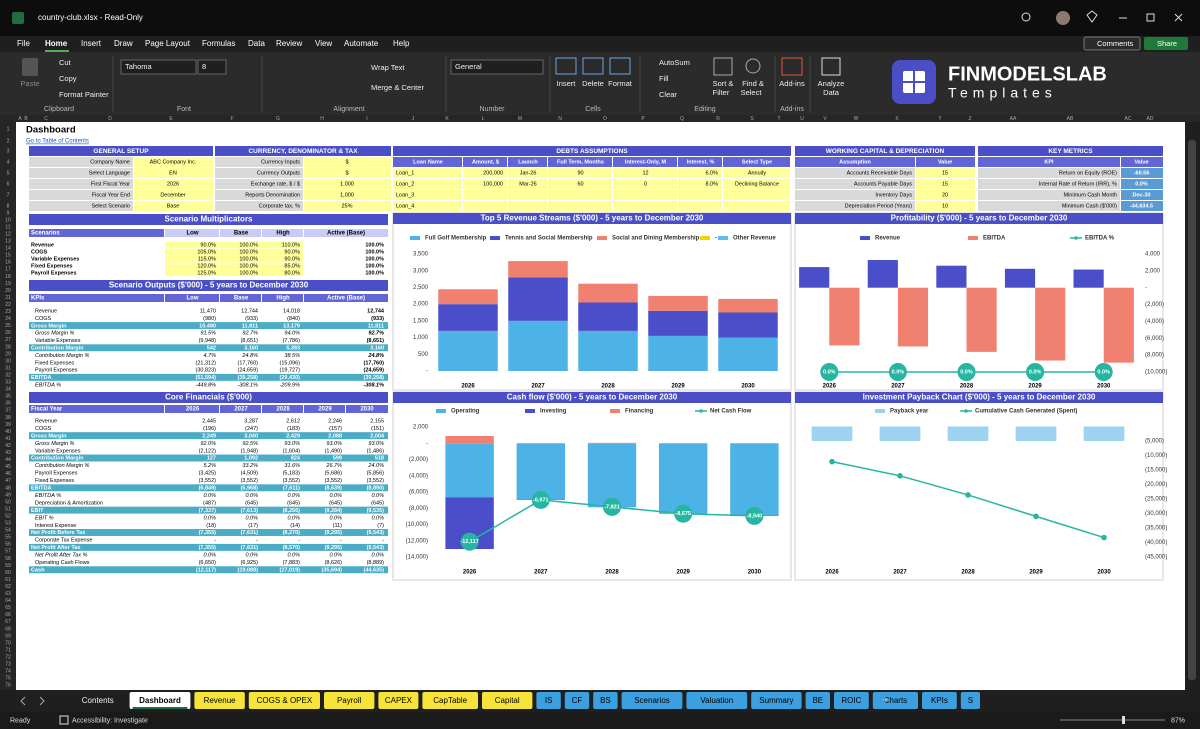 The height and width of the screenshot is (729, 1200). What do you see at coordinates (212, 67) in the screenshot?
I see `font-size-box` at bounding box center [212, 67].